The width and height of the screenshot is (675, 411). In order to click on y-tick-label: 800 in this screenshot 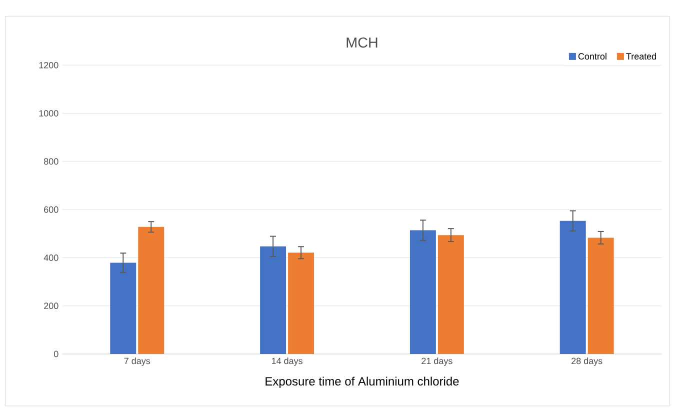, I will do `click(51, 161)`.